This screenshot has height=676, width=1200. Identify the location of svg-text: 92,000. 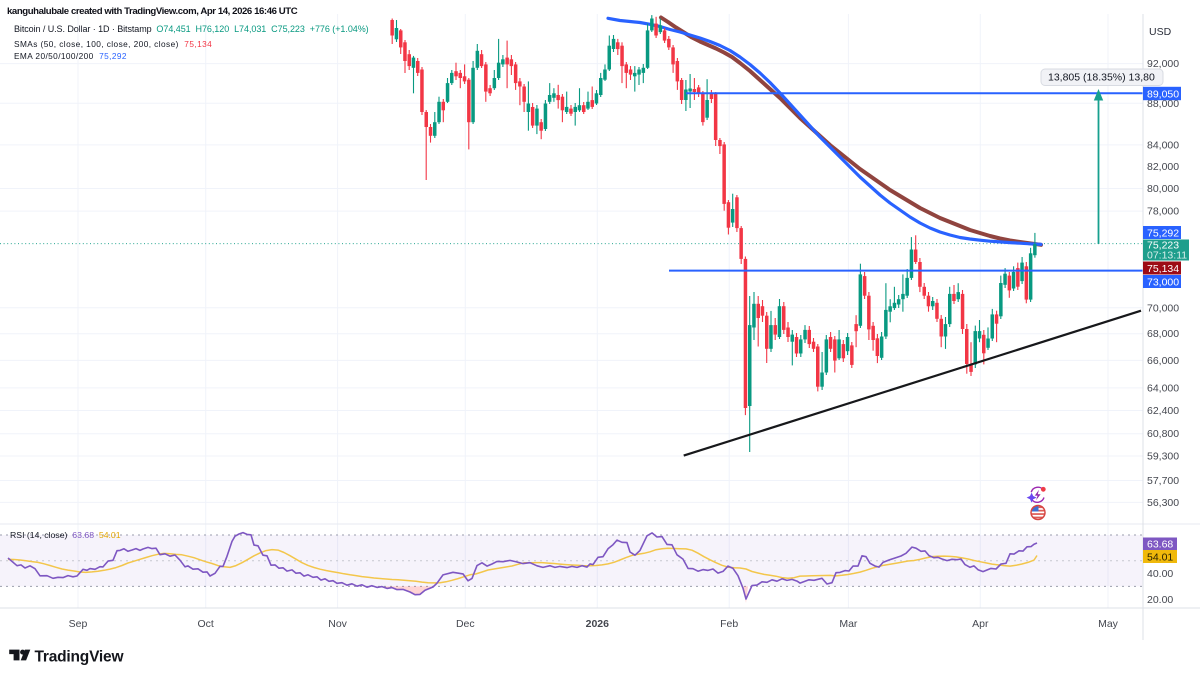
(1163, 64).